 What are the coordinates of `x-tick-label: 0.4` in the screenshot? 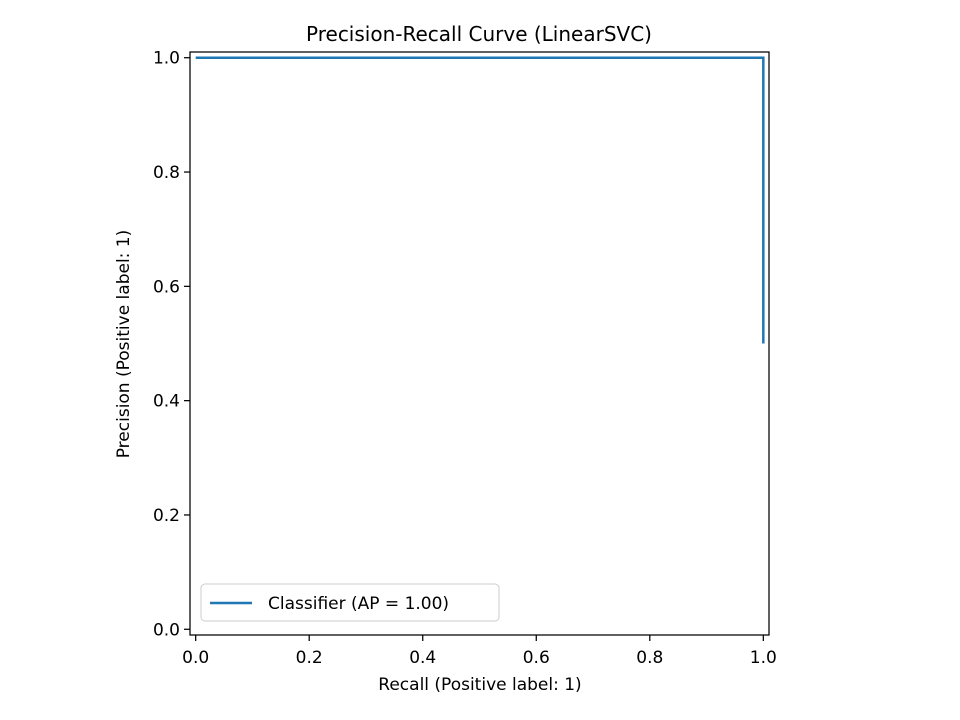 It's located at (422, 658).